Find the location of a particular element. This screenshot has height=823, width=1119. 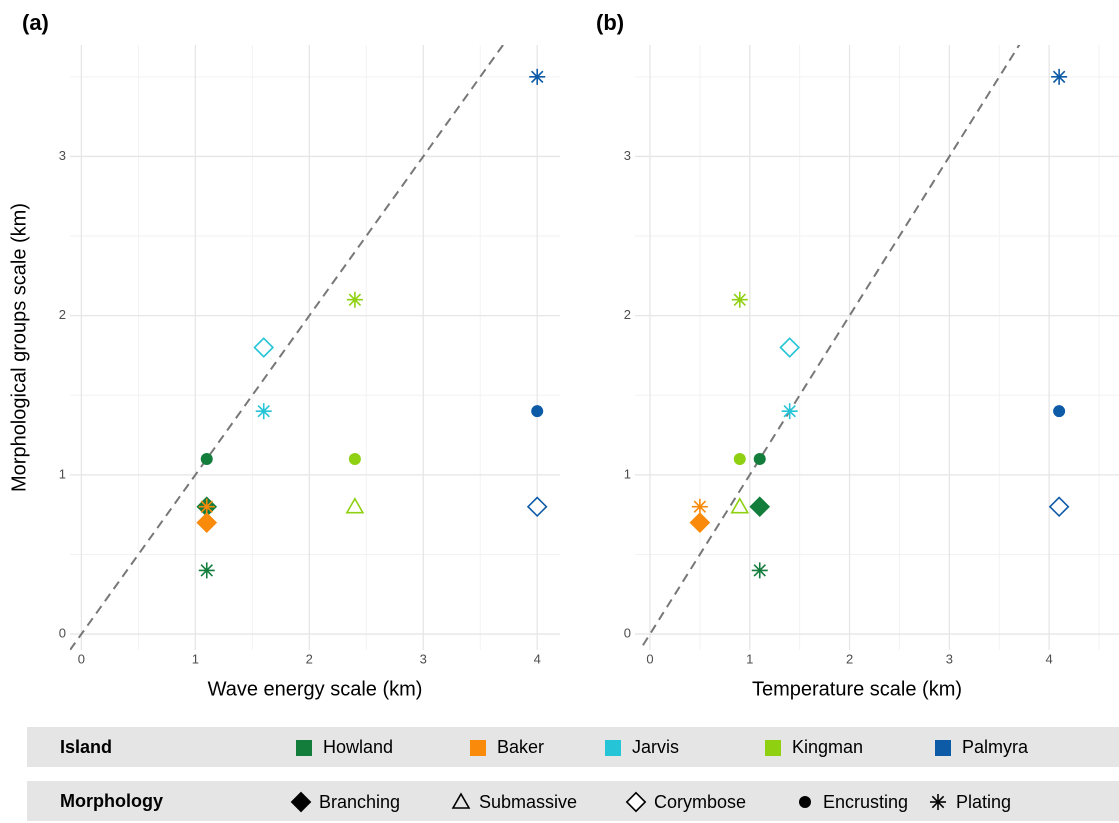

legend-band is located at coordinates (573, 747).